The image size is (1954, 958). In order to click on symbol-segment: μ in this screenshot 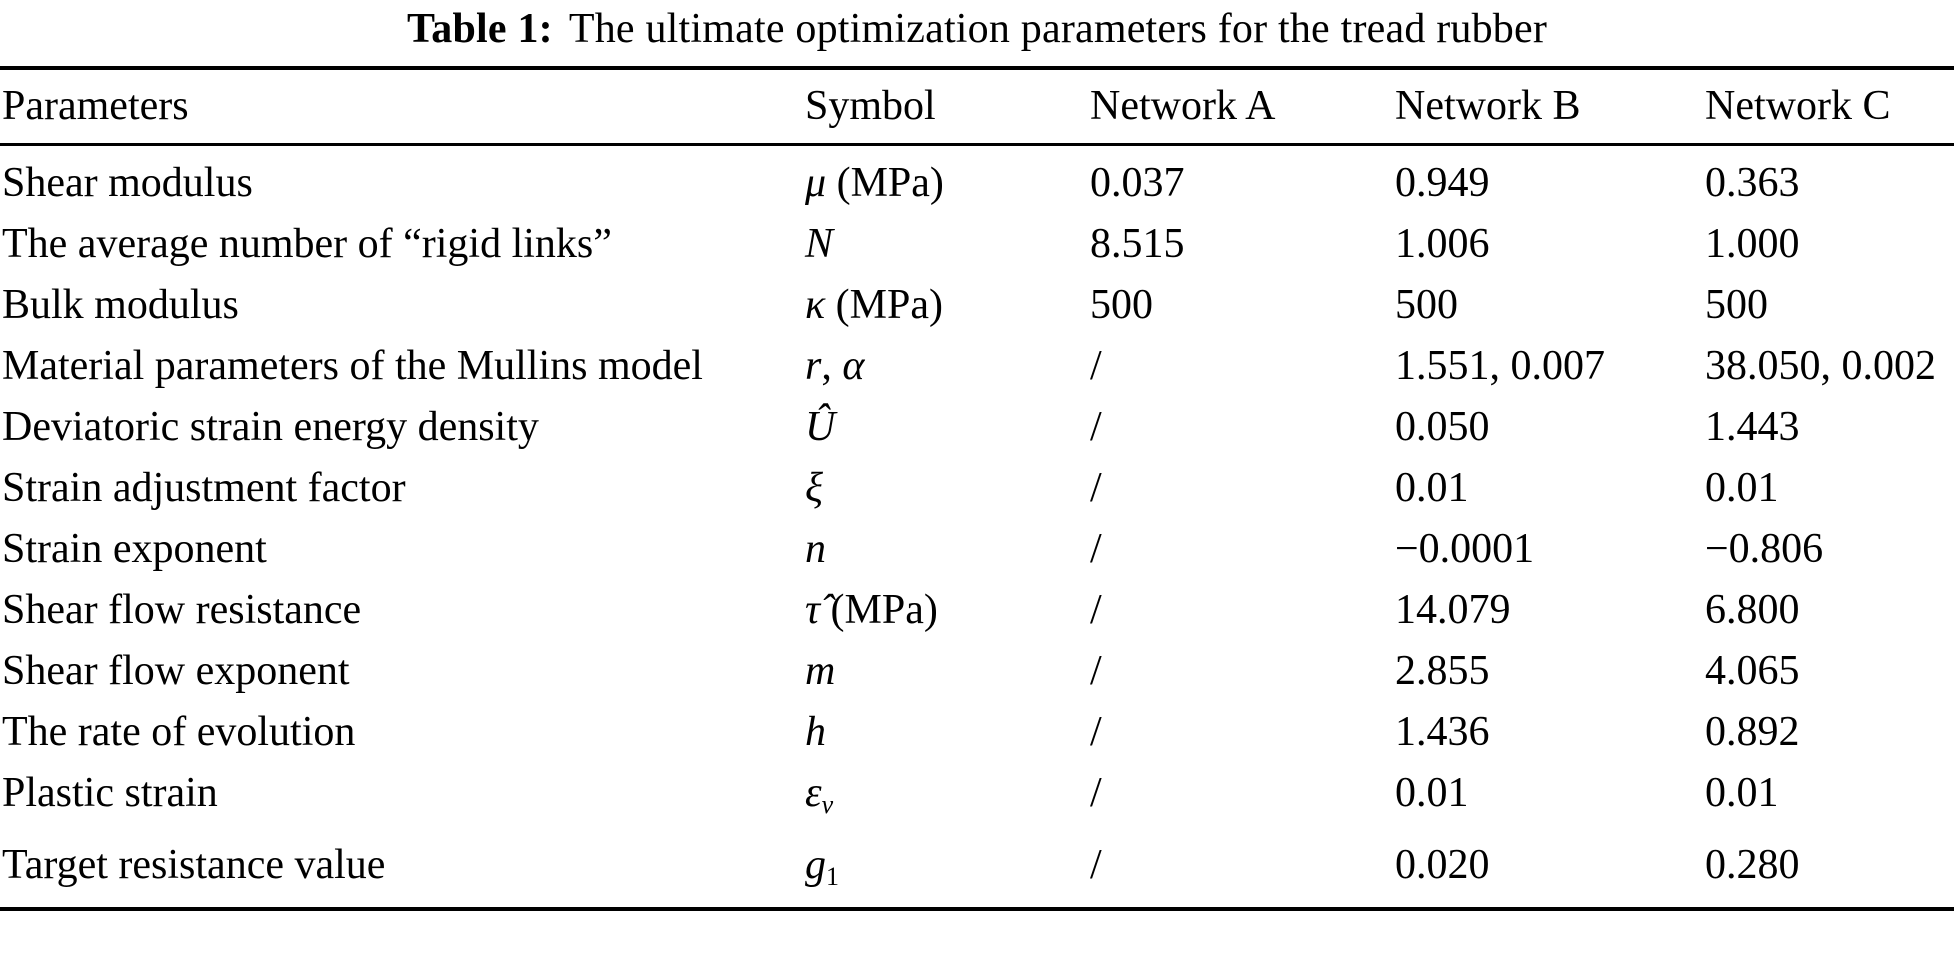, I will do `click(816, 182)`.